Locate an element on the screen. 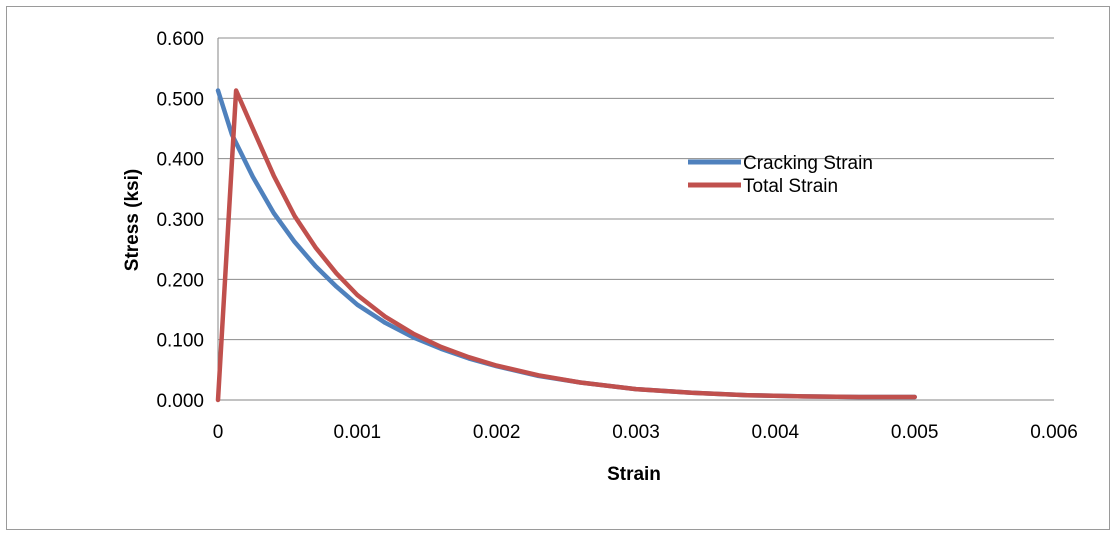  y-tick-label: 0.600 is located at coordinates (180, 39).